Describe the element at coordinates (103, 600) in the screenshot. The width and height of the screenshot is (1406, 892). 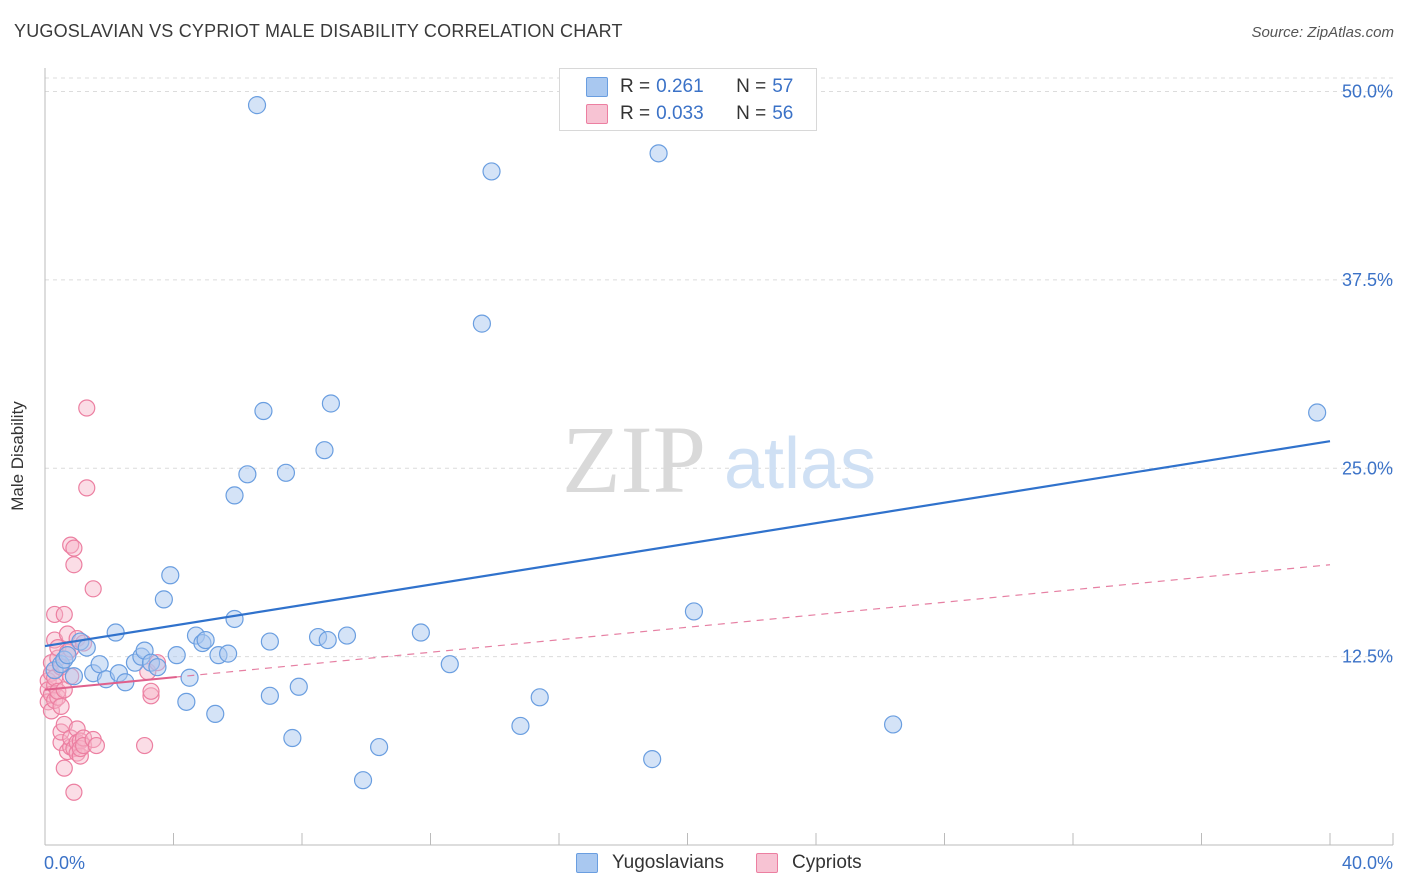
I see `cypriots-points` at that location.